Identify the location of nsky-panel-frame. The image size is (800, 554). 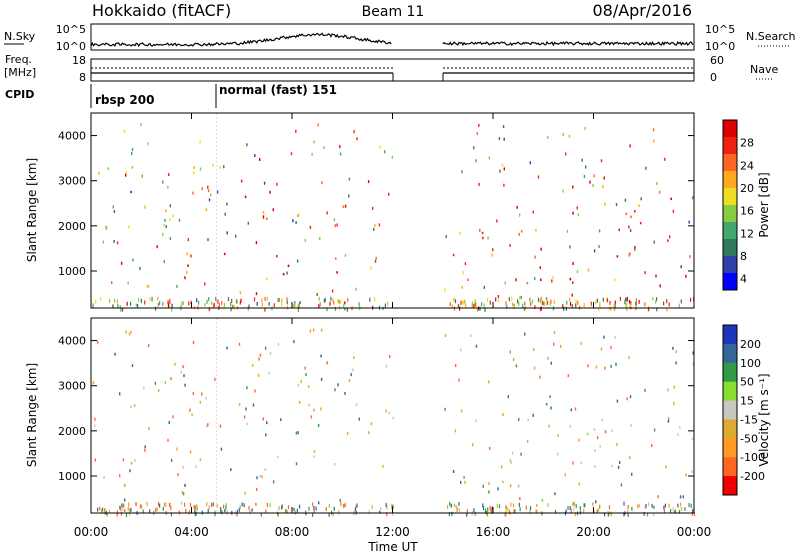
(392, 37).